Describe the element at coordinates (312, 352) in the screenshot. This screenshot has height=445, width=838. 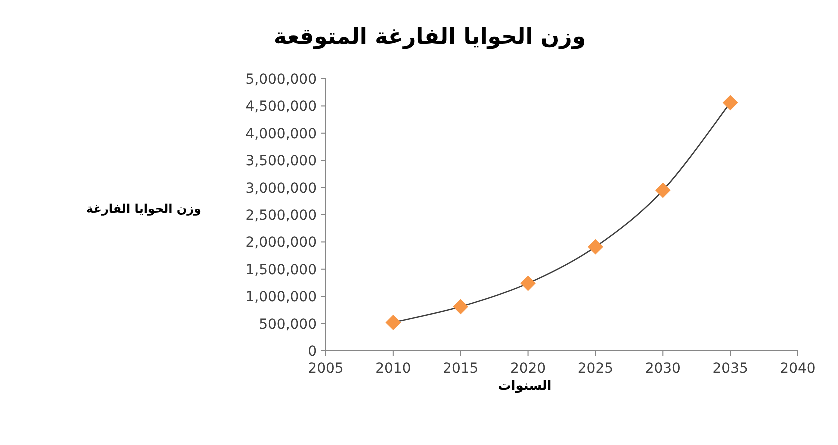
I see `y-tick-label: 0` at that location.